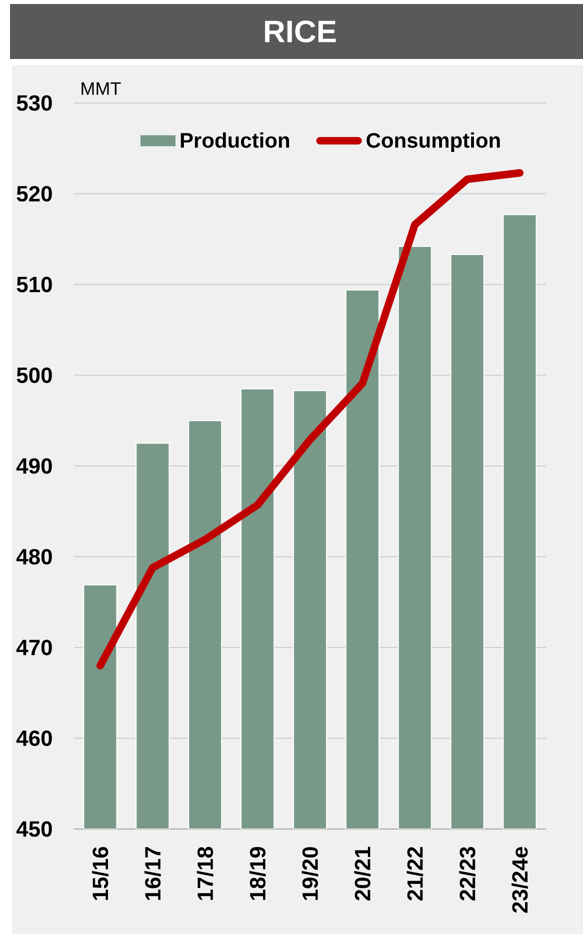 This screenshot has width=583, height=936. What do you see at coordinates (34, 194) in the screenshot?
I see `y-tick-label: 520` at bounding box center [34, 194].